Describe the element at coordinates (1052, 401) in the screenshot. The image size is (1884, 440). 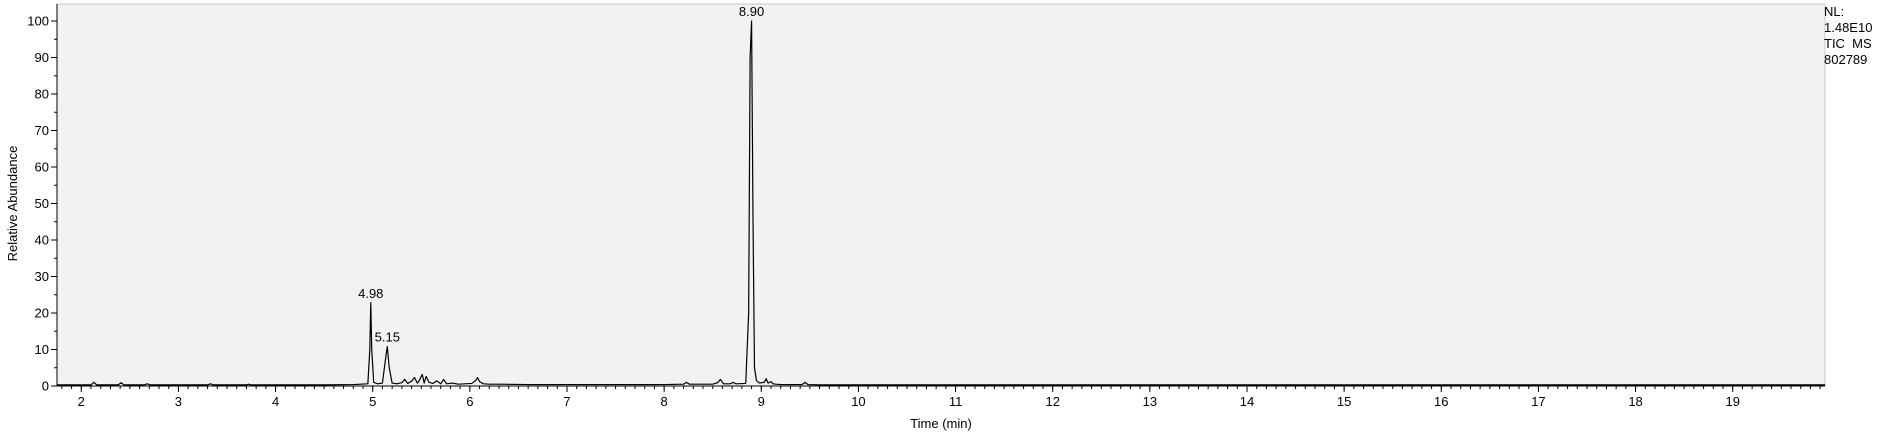
I see `x-tick-label: 12` at that location.